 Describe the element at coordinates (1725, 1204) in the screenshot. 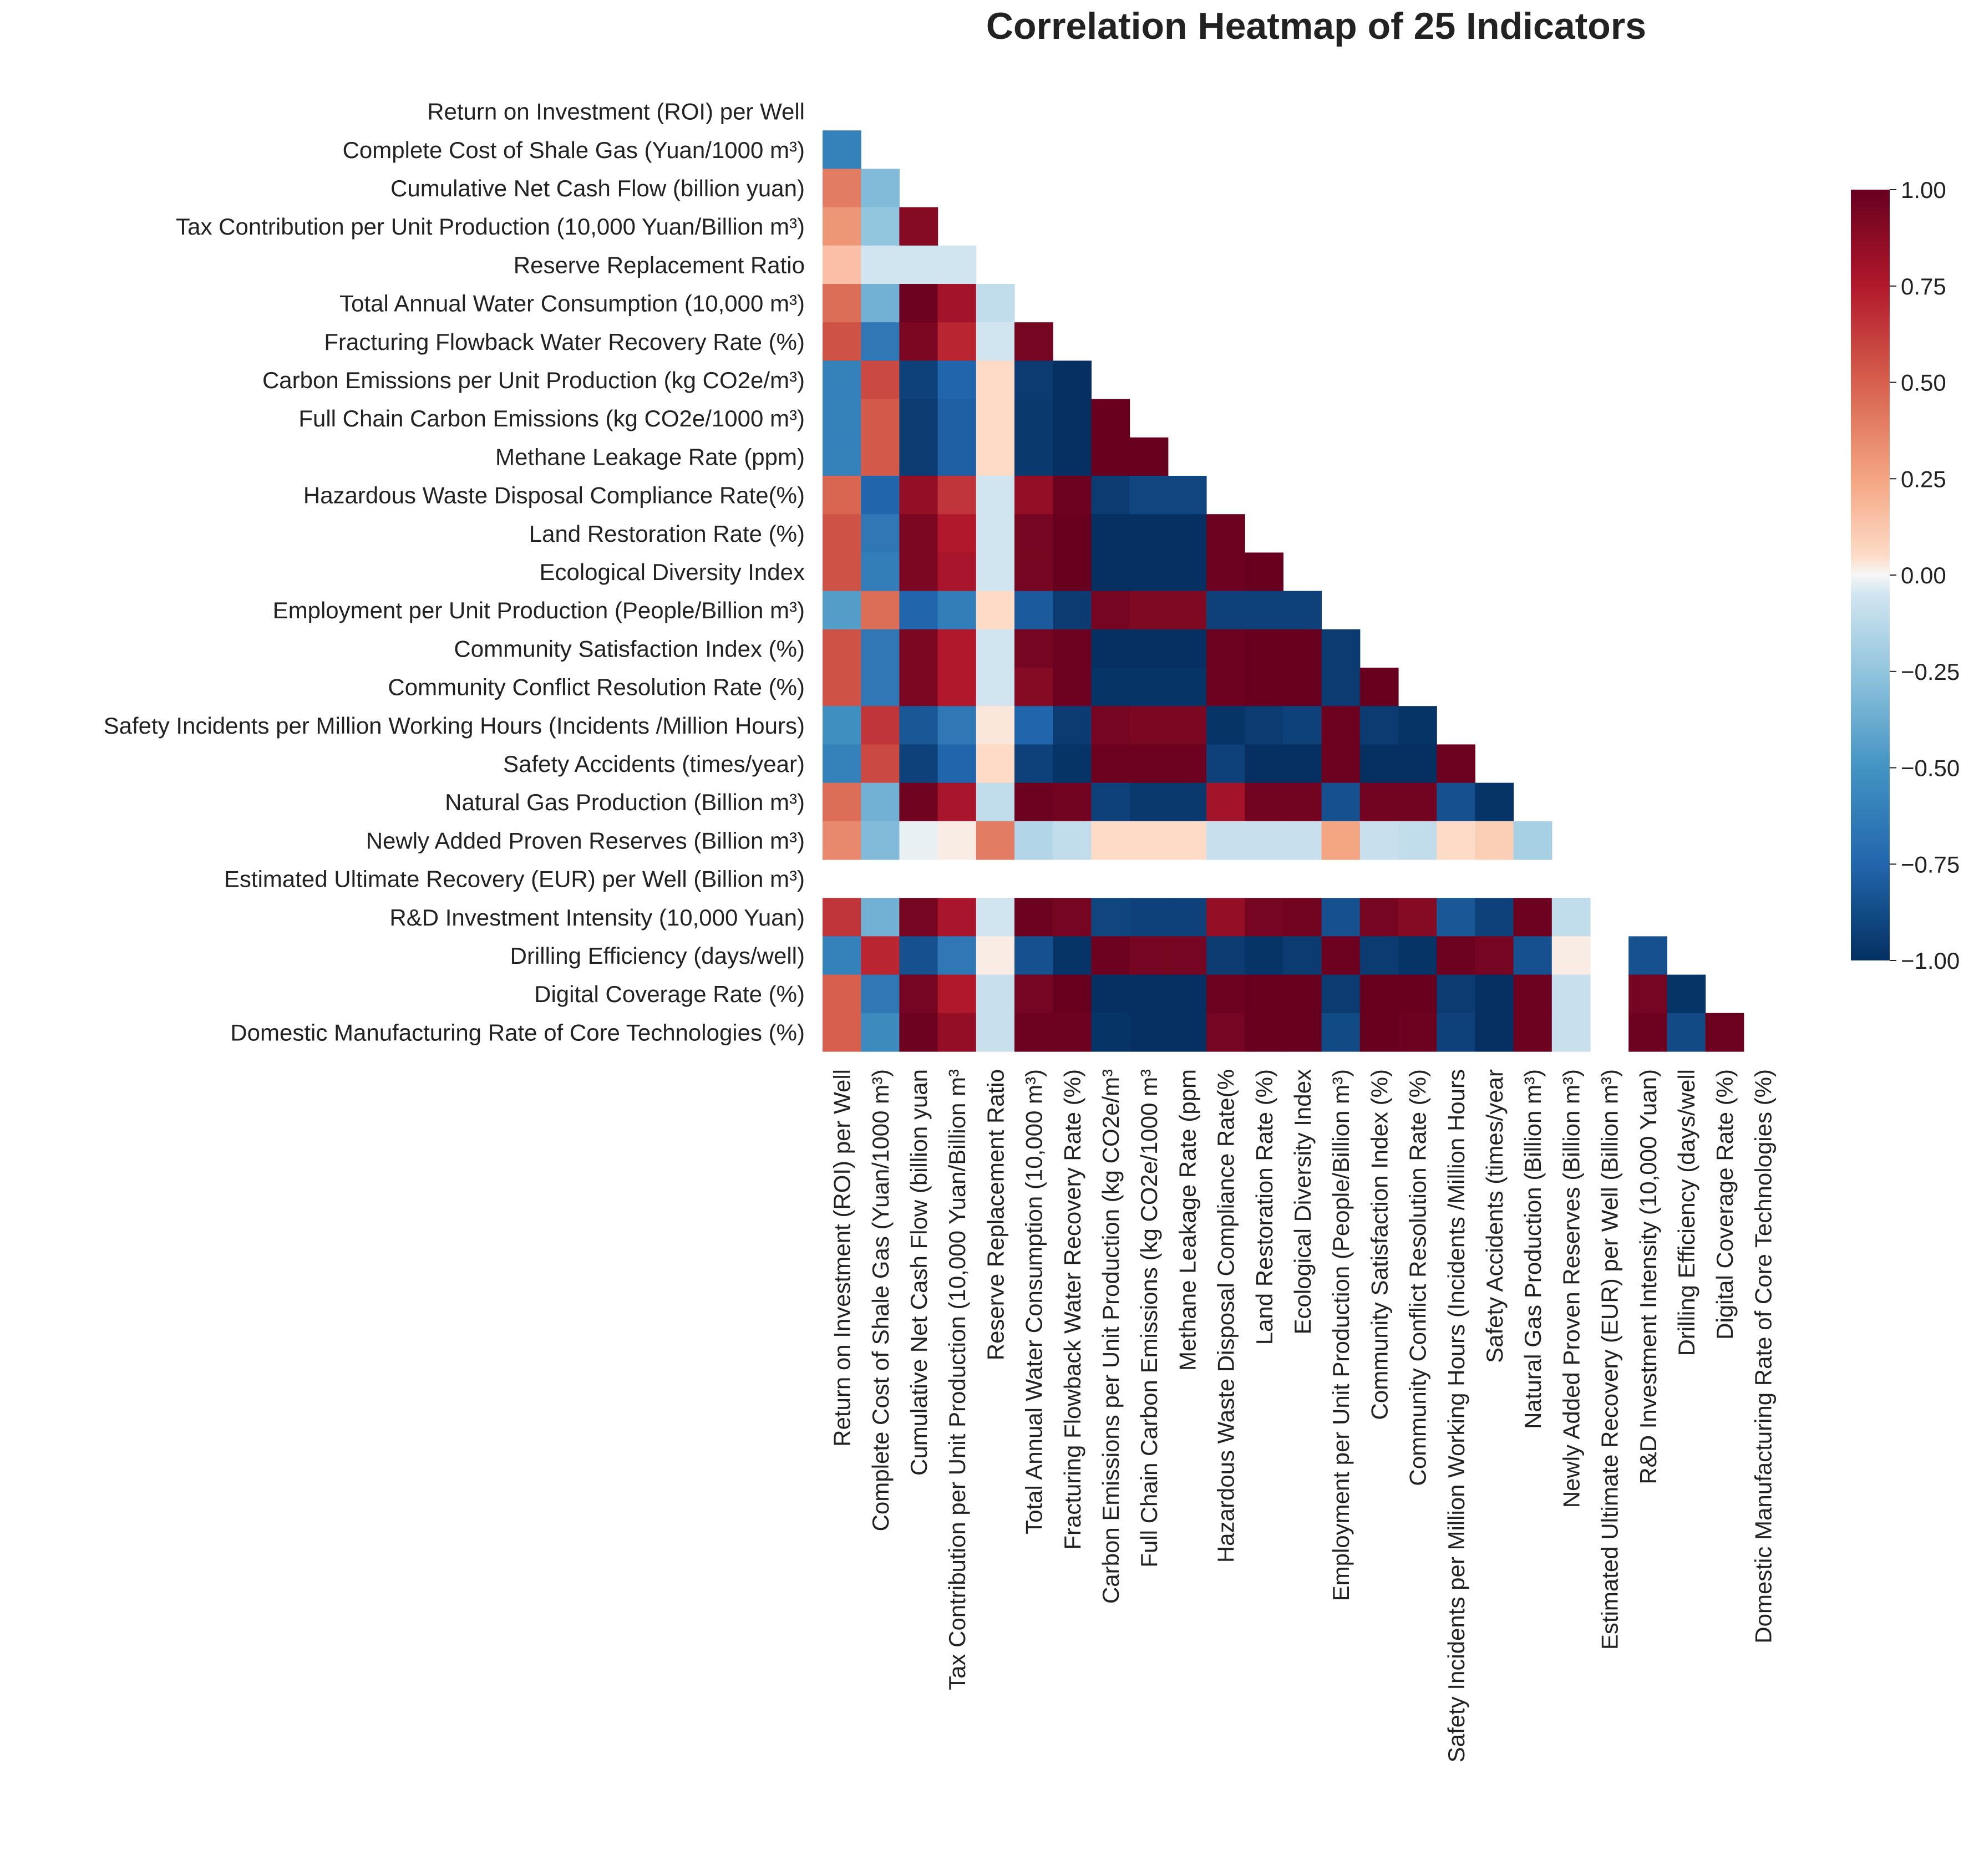

I see `x-tick-label: Digital Coverage Rate (%)` at that location.